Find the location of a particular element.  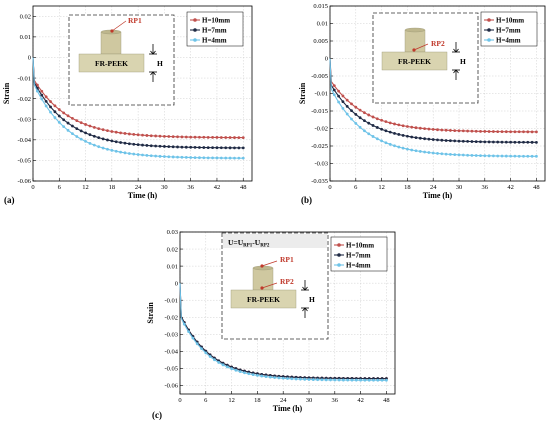

y-tick-label: -0.01 is located at coordinates (171, 300).